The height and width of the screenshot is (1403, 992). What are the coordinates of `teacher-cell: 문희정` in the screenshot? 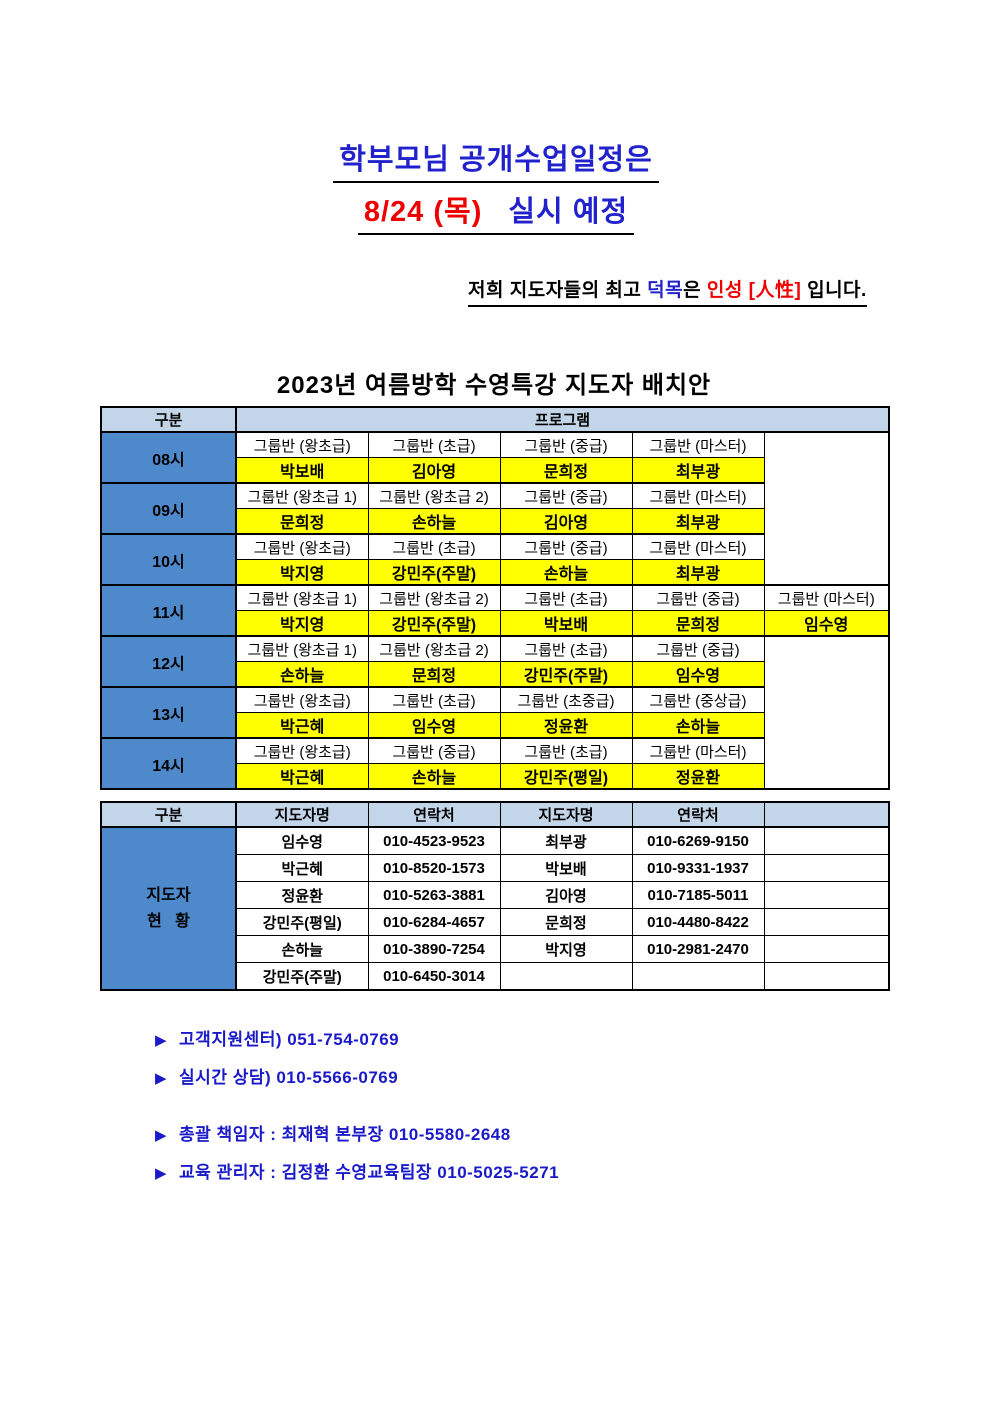 It's located at (698, 623).